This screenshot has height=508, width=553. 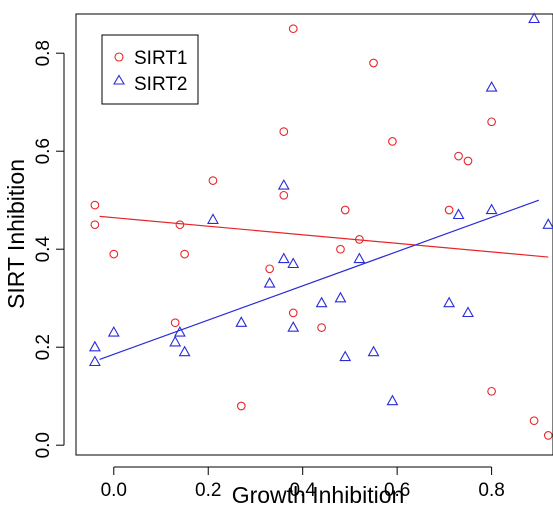 I want to click on fit-line-sirt1, so click(x=324, y=236).